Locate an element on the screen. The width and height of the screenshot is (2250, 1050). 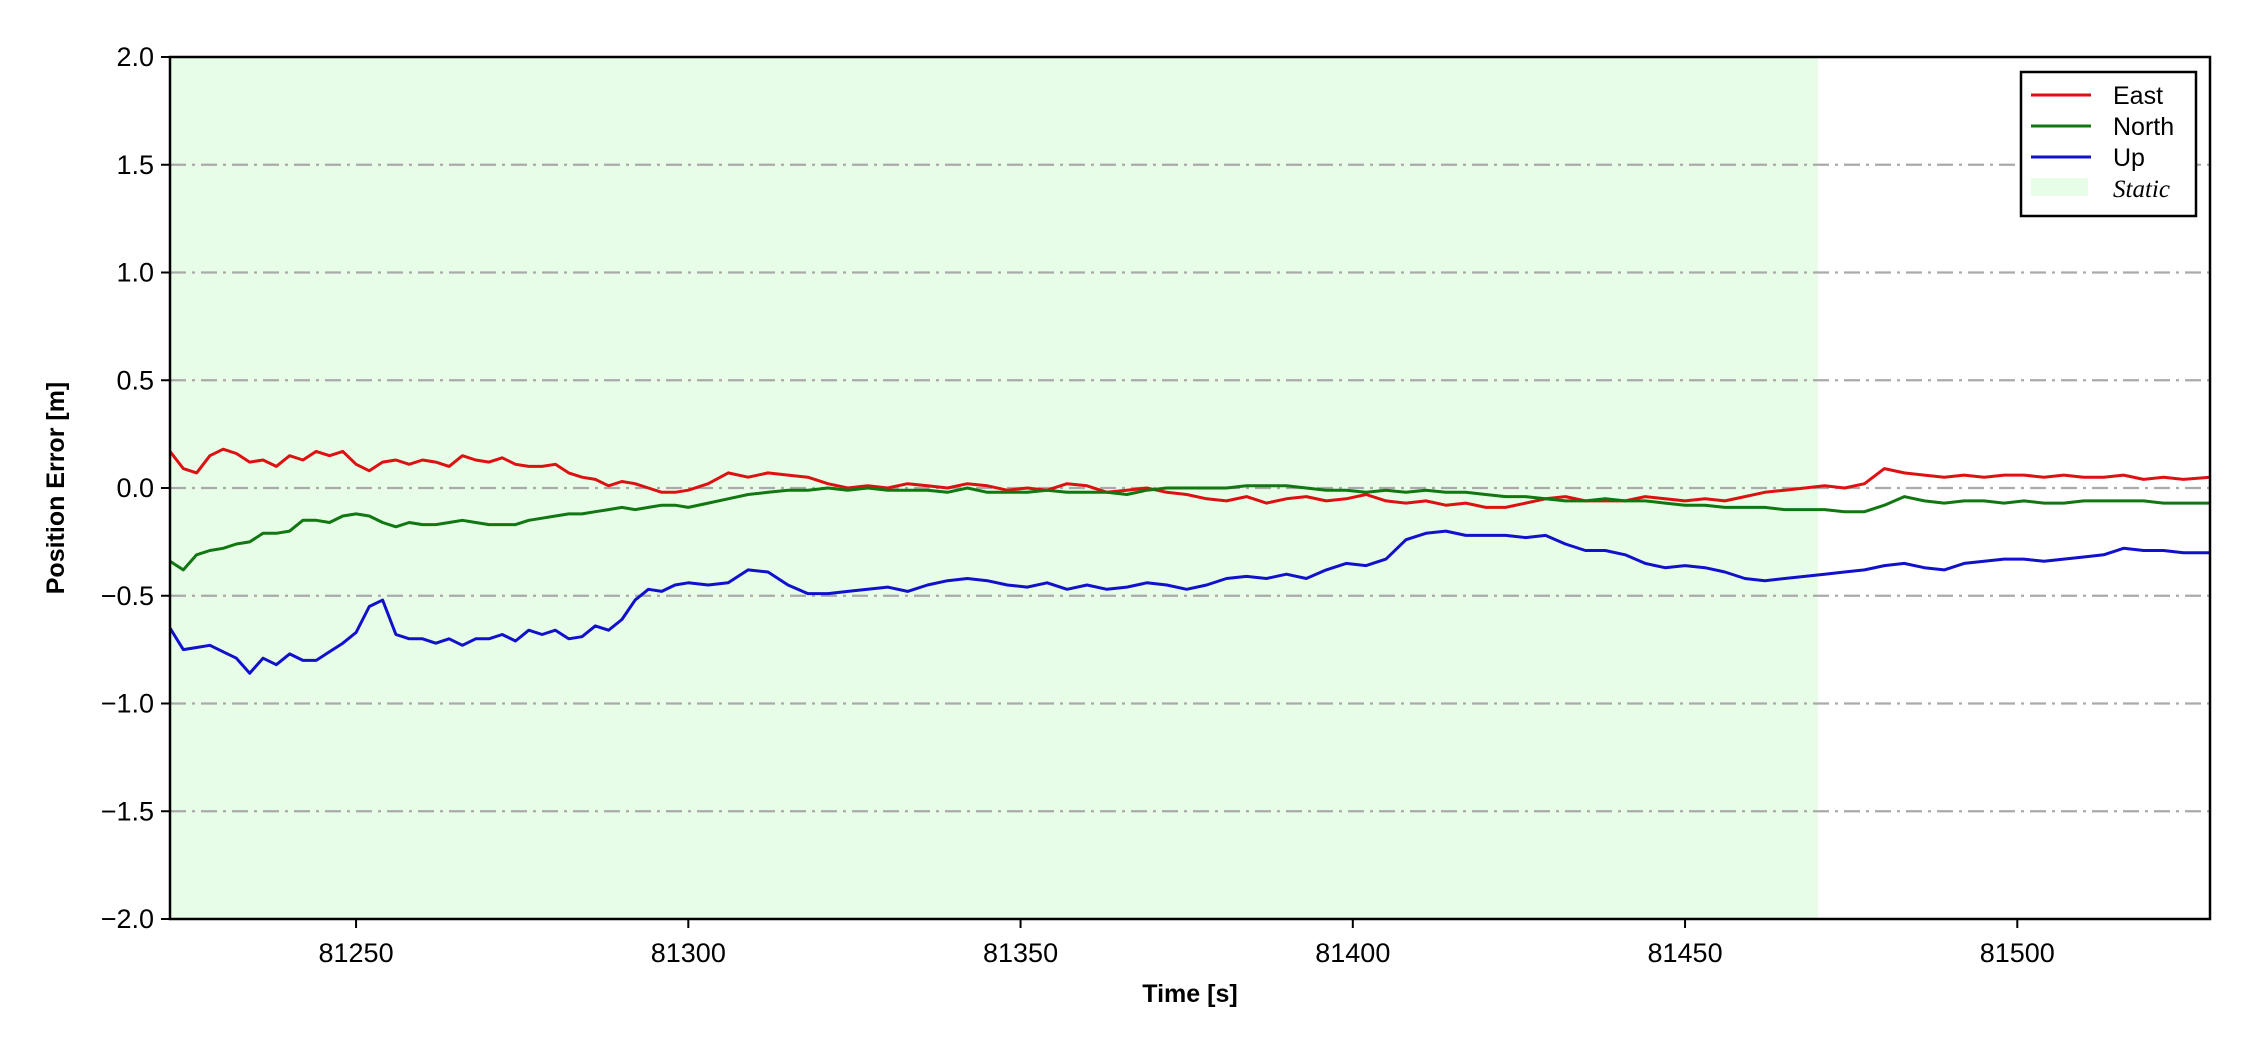
x-axis-title: Time [s] is located at coordinates (1189, 994).